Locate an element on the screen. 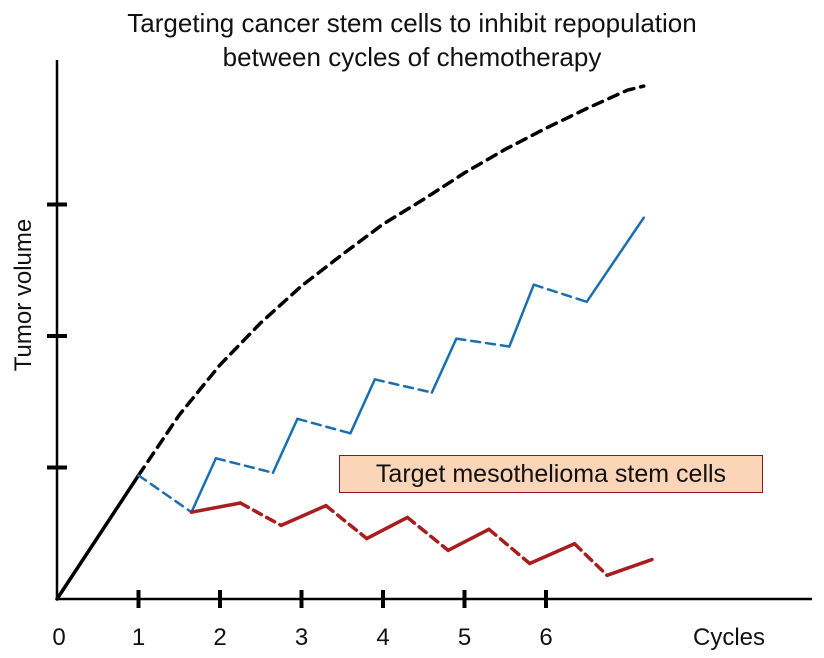 The height and width of the screenshot is (658, 824). x-tick-label-0: 0 is located at coordinates (58, 637).